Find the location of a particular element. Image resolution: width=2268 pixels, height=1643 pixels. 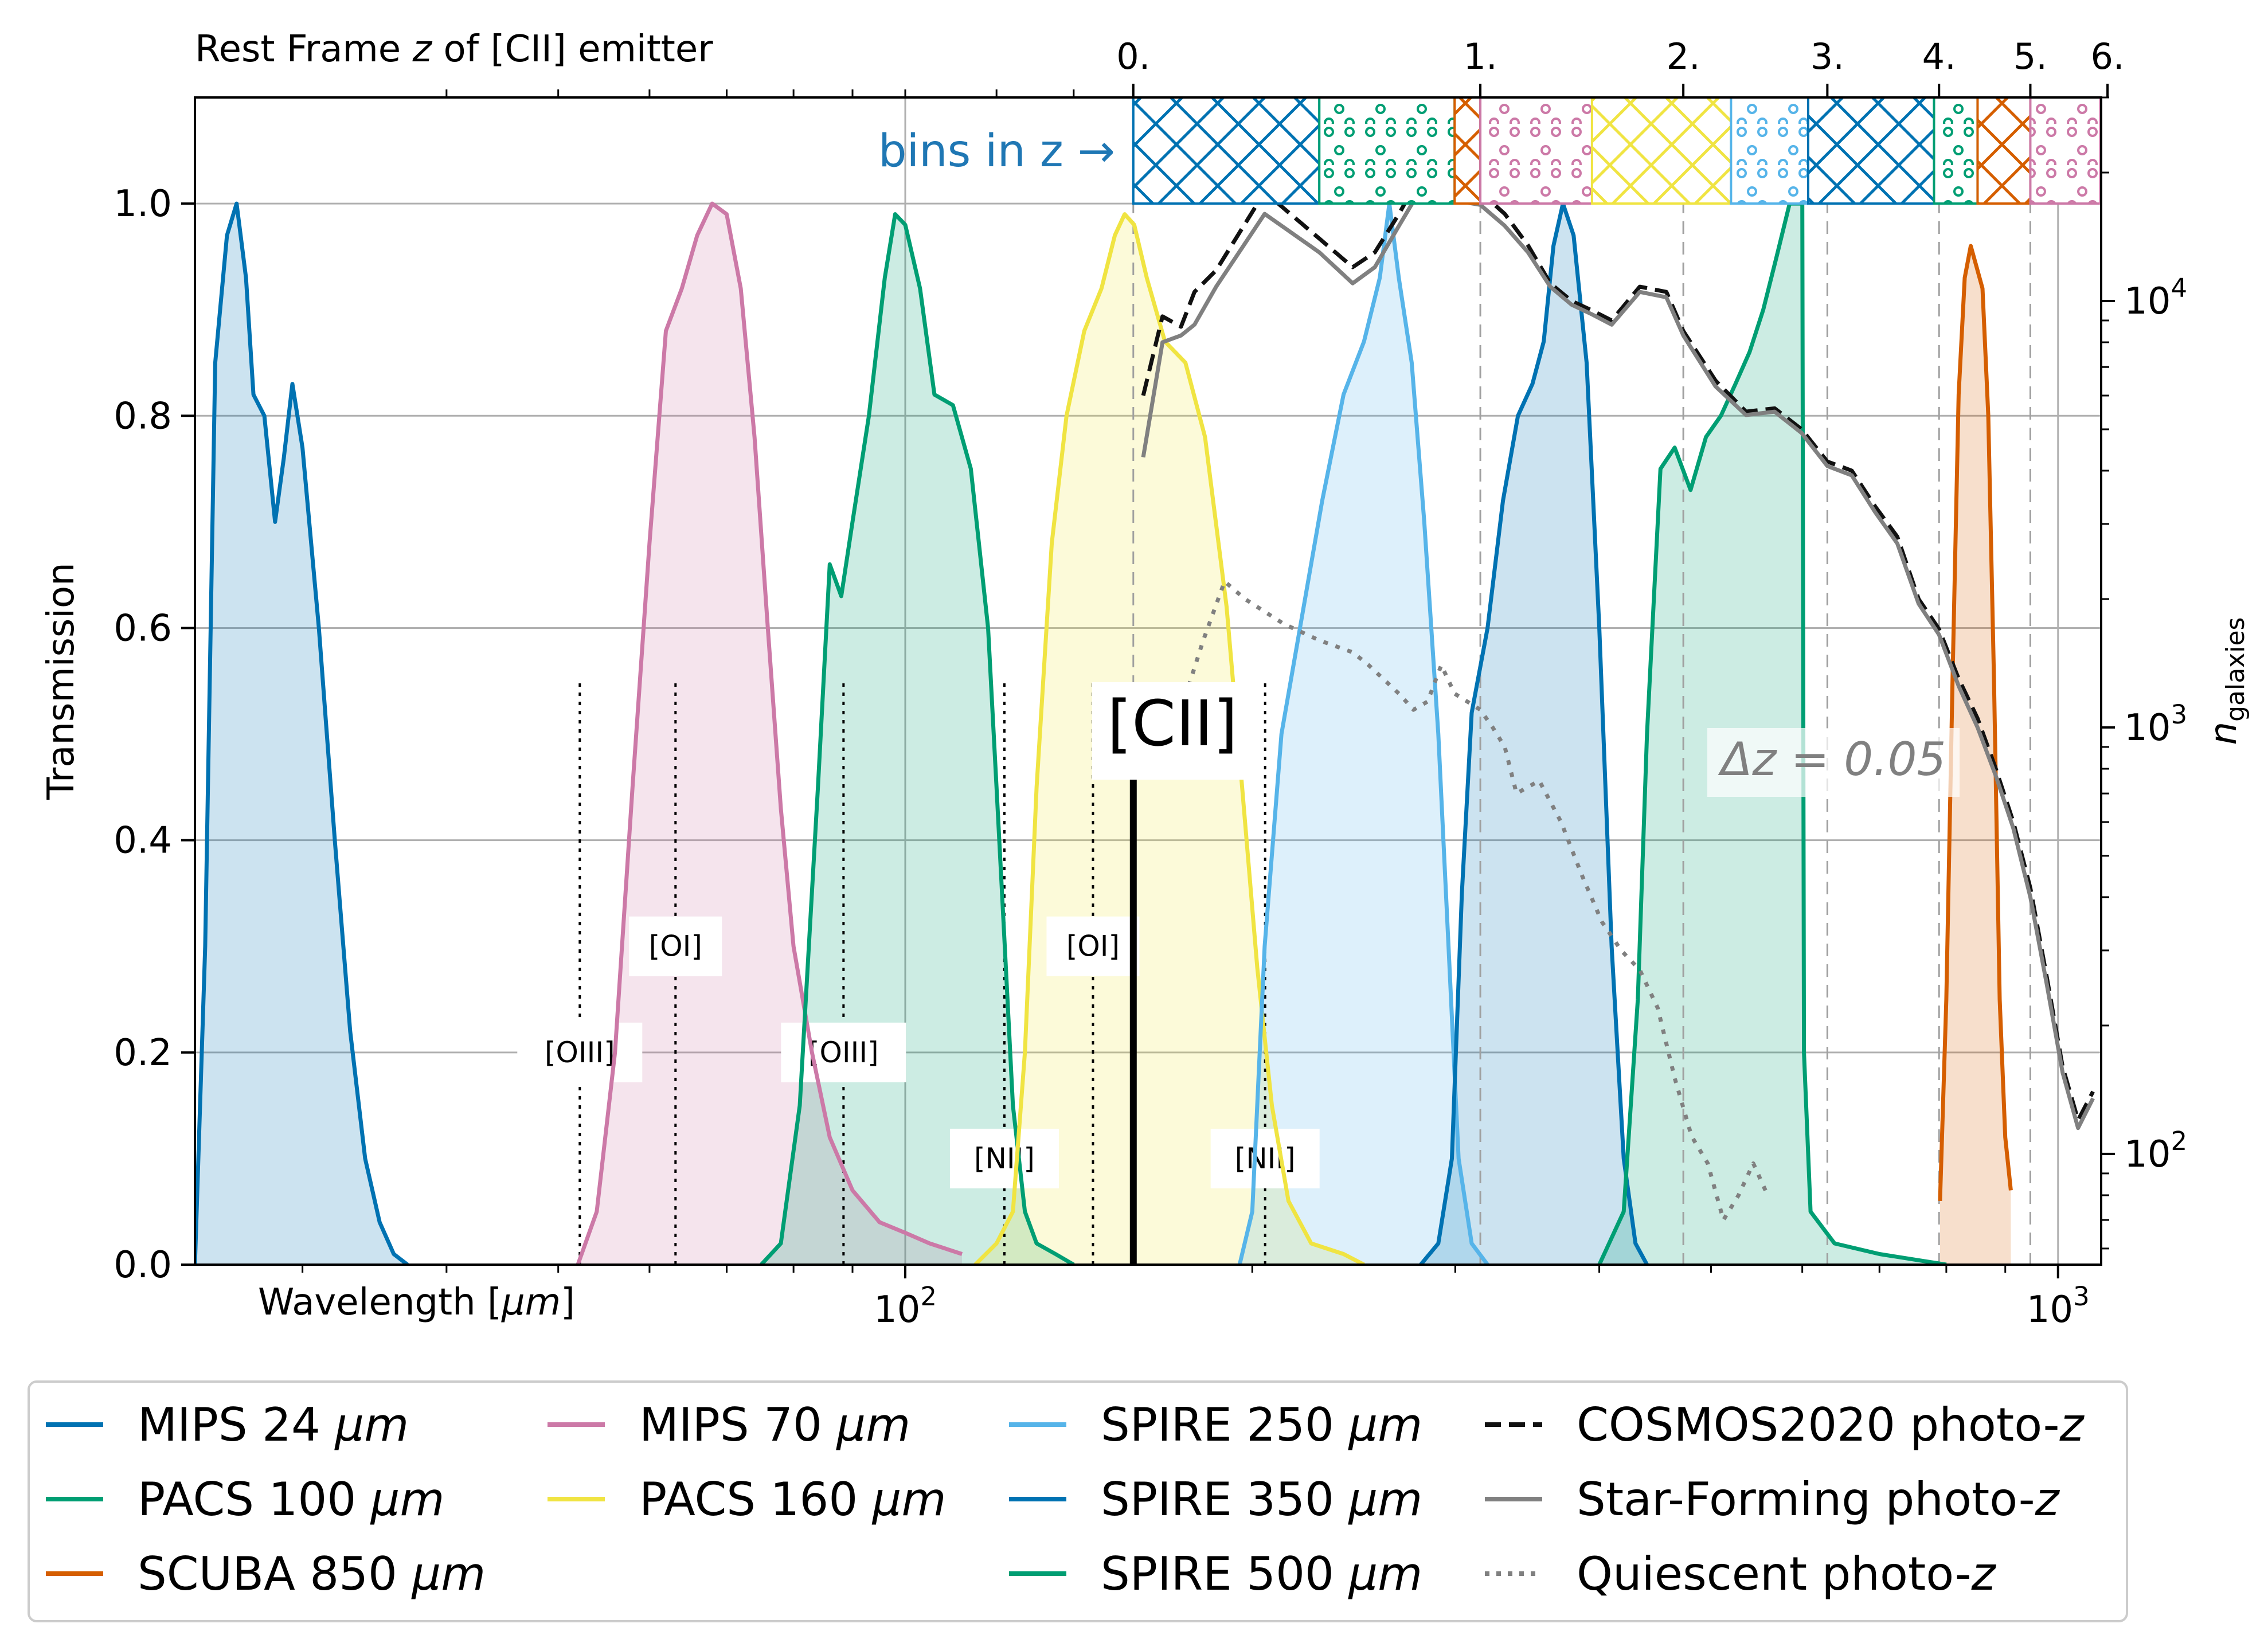

legend-label: MIPS 70 μm is located at coordinates (774, 1425).